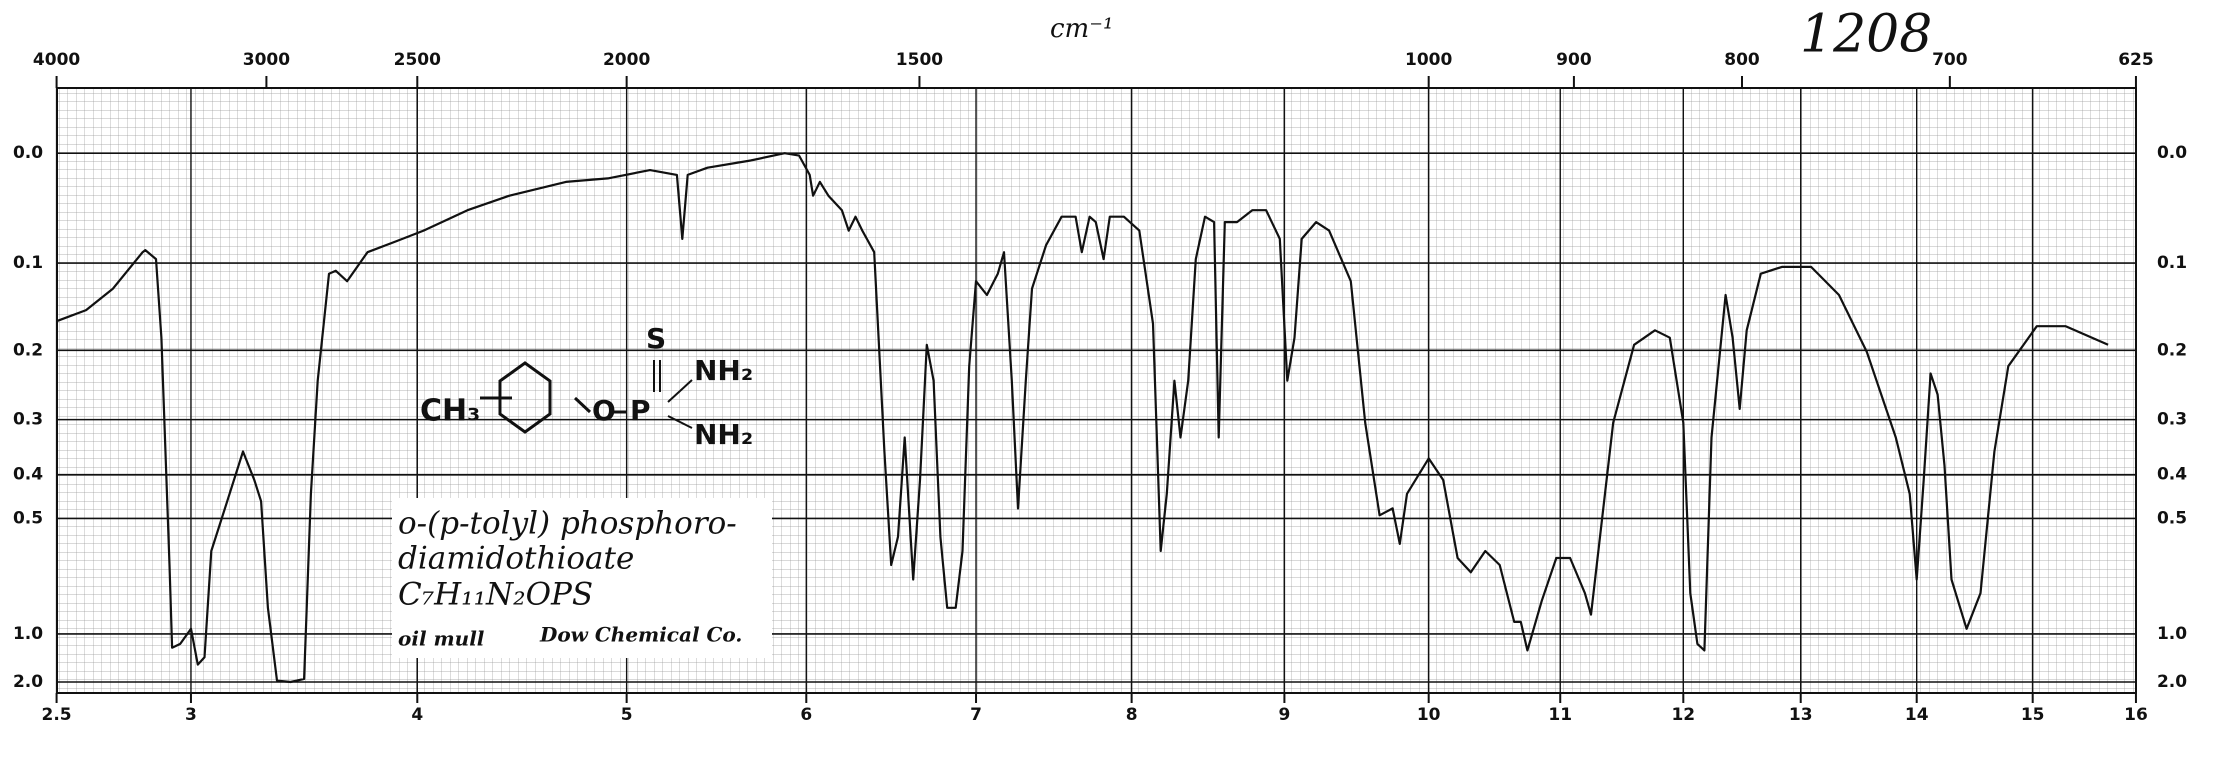 The image size is (2218, 761). What do you see at coordinates (56, 60) in the screenshot?
I see `x2-tick-label: 4000` at bounding box center [56, 60].